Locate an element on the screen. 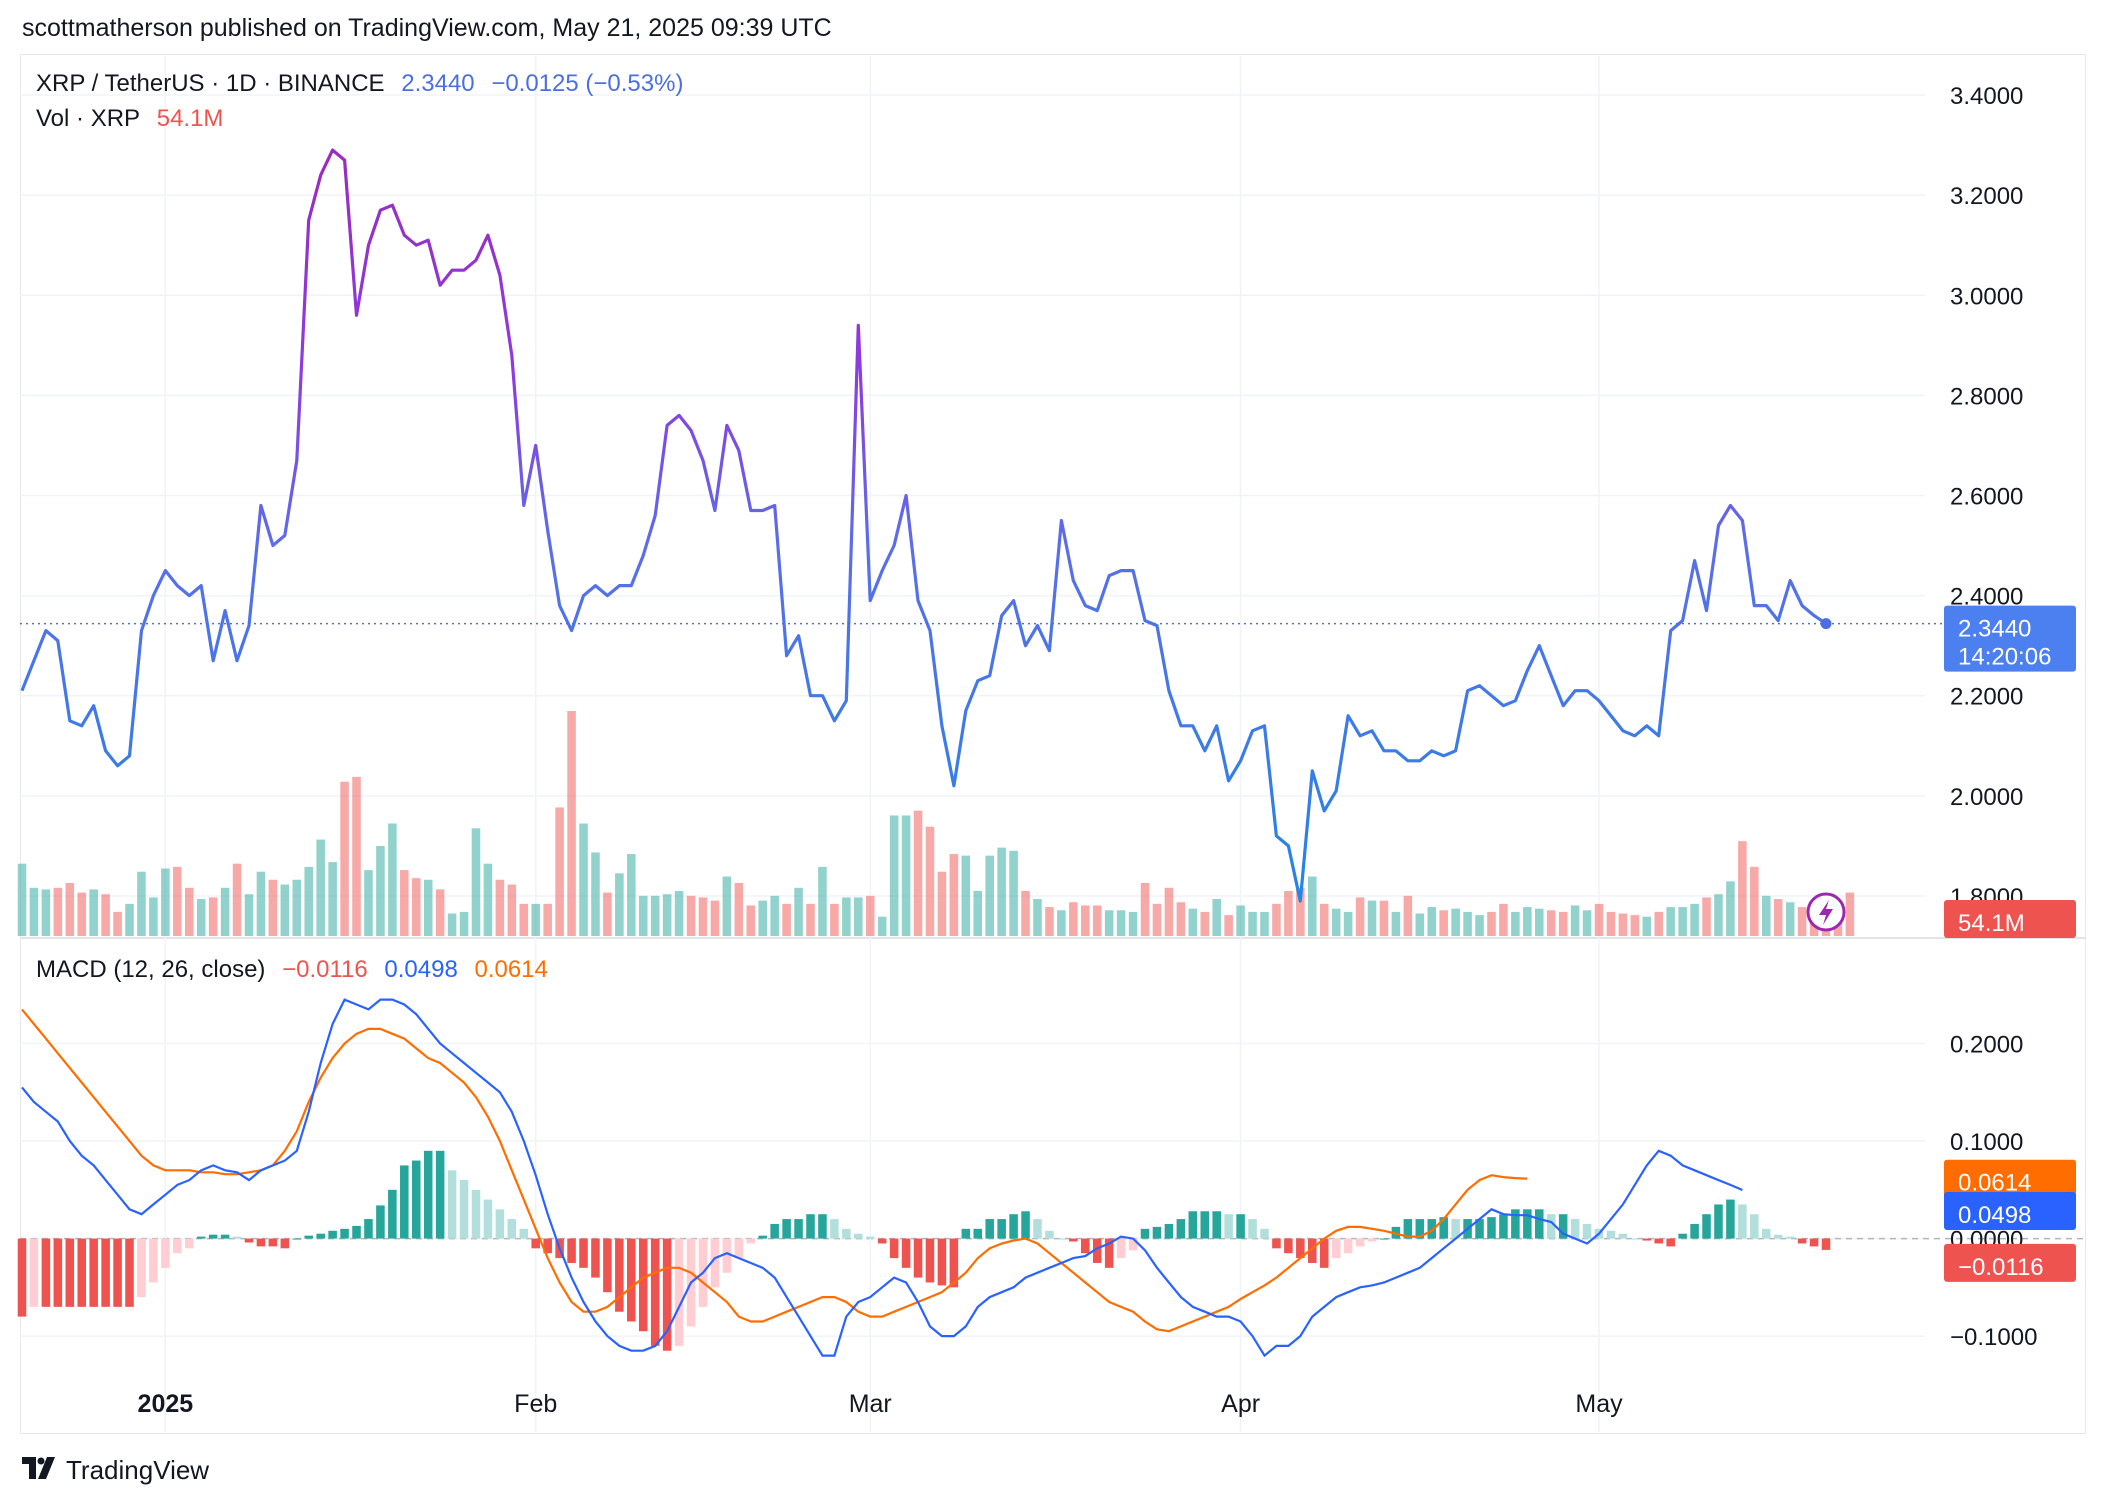 The image size is (2108, 1502). tradingview-logo: TradingView is located at coordinates (115, 1470).